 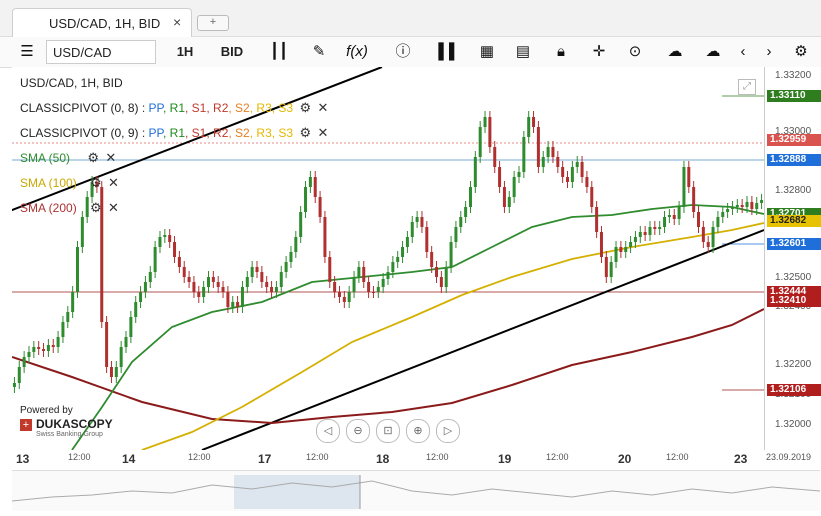 I want to click on price-tick: 1.32500, so click(x=793, y=277).